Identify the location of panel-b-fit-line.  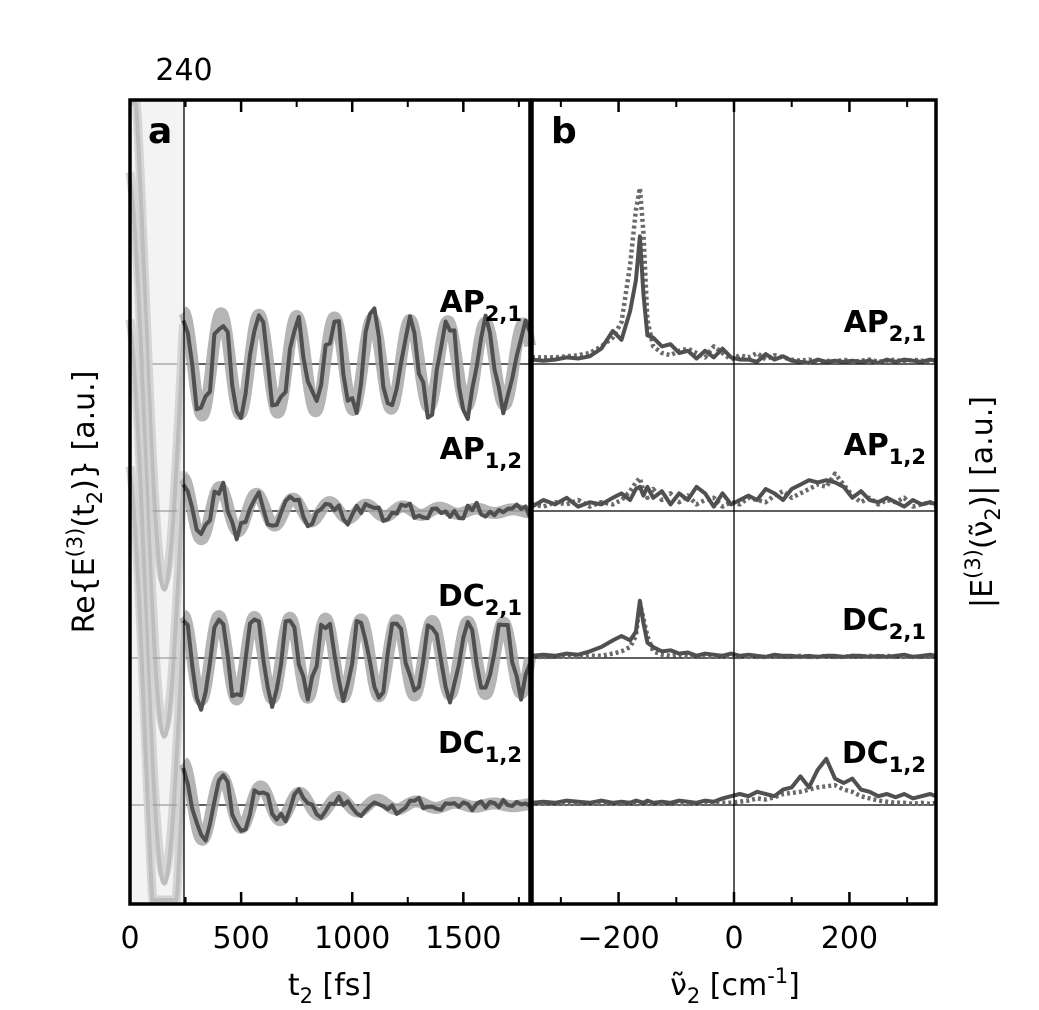
(734, 794).